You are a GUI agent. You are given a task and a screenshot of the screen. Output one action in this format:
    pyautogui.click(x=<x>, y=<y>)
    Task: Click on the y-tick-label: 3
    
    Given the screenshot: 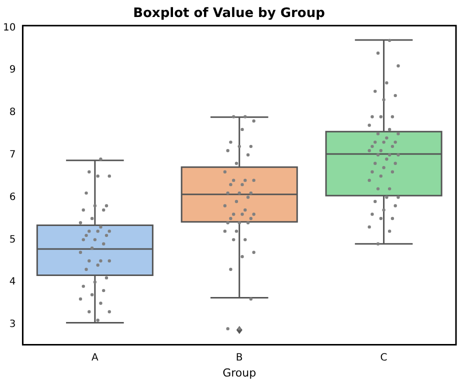 What is the action you would take?
    pyautogui.click(x=12, y=324)
    